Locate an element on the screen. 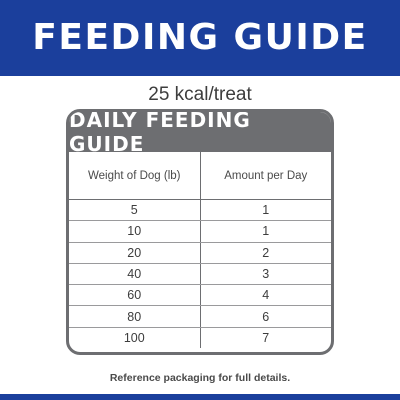 The height and width of the screenshot is (400, 400). weight-cell: 5 is located at coordinates (135, 210).